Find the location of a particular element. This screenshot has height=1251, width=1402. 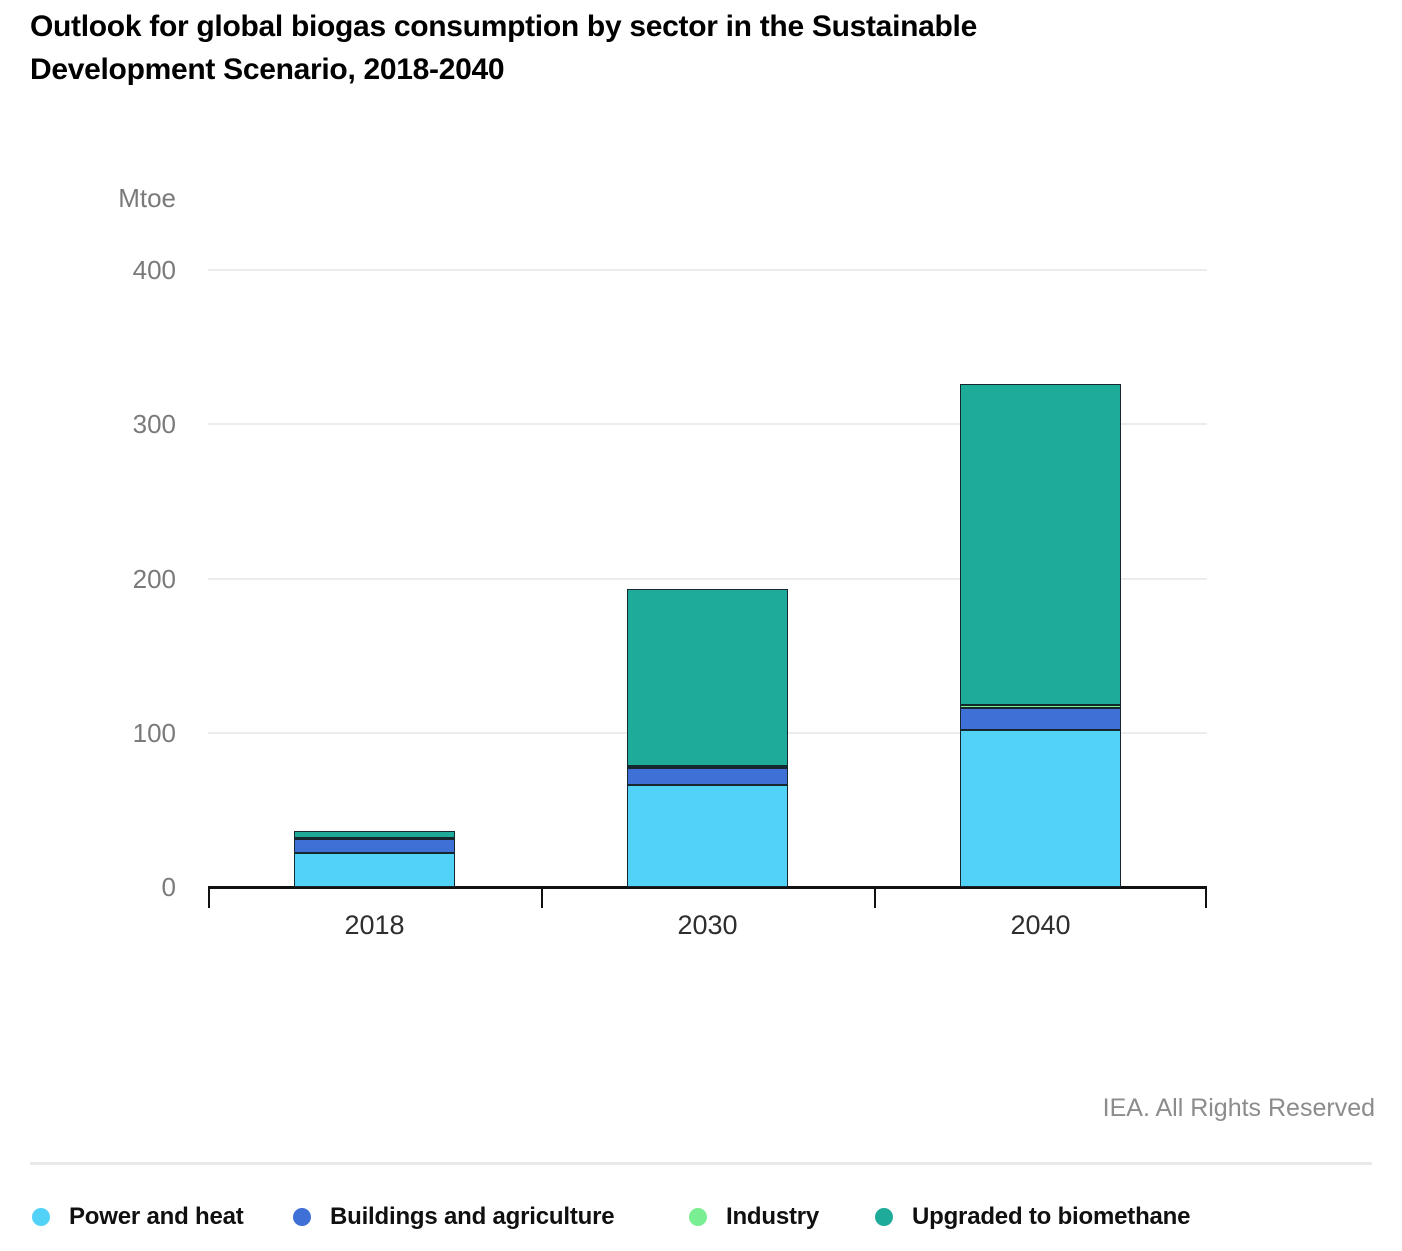

legend-label: Buildings and agriculture is located at coordinates (472, 1216).